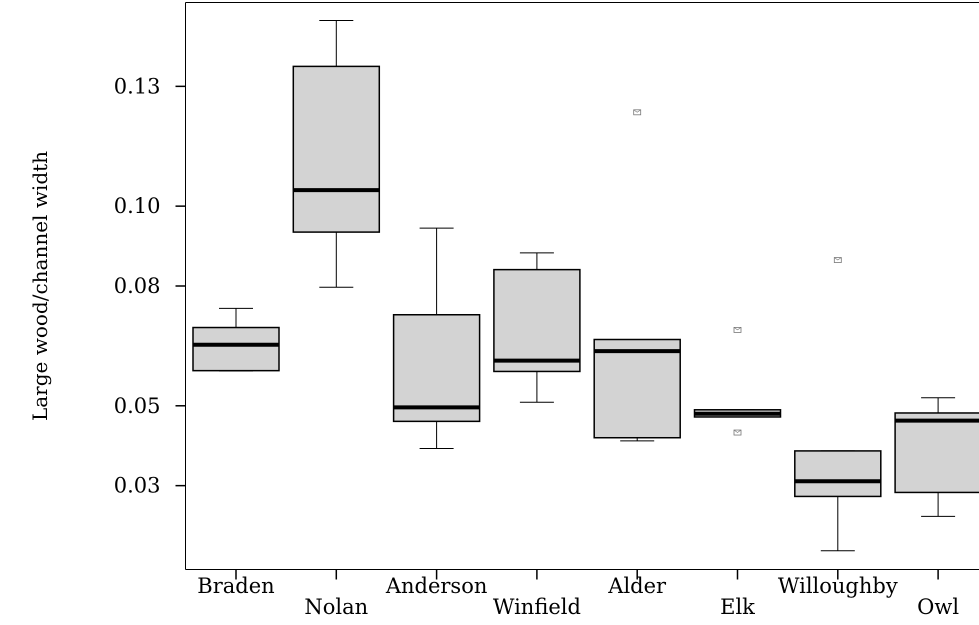 Image resolution: width=979 pixels, height=625 pixels. I want to click on box-winfield, so click(537, 327).